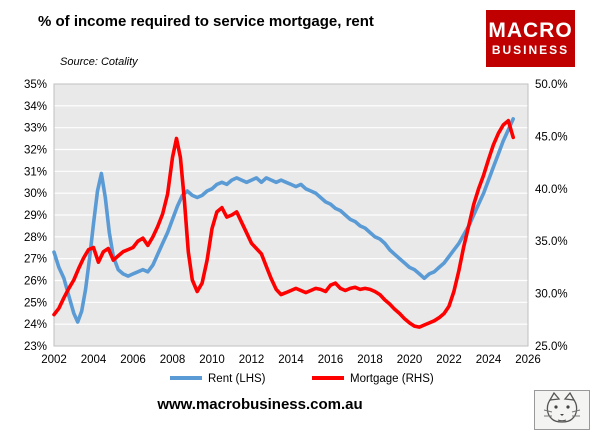 The image size is (604, 432). What do you see at coordinates (551, 190) in the screenshot?
I see `y-right-tick-label: 40.0%` at bounding box center [551, 190].